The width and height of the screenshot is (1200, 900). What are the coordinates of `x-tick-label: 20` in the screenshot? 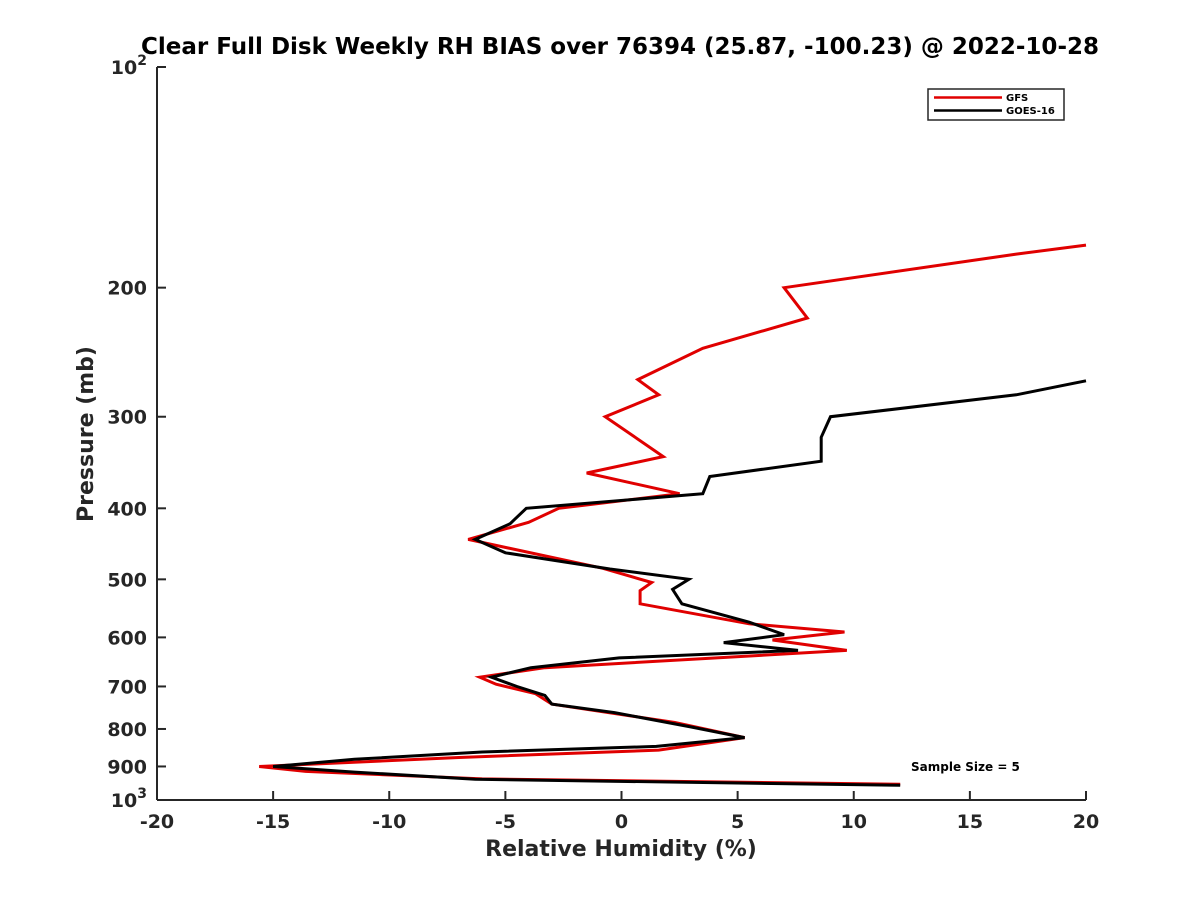 It's located at (1086, 822).